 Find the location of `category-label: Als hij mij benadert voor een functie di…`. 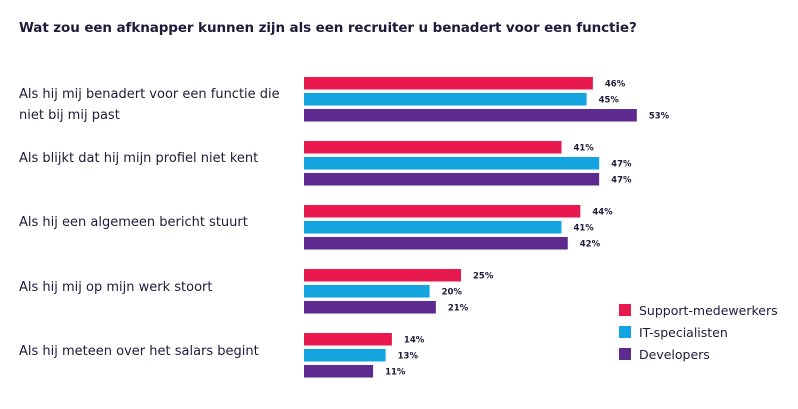

category-label: Als hij mij benadert voor een functie di… is located at coordinates (149, 105).